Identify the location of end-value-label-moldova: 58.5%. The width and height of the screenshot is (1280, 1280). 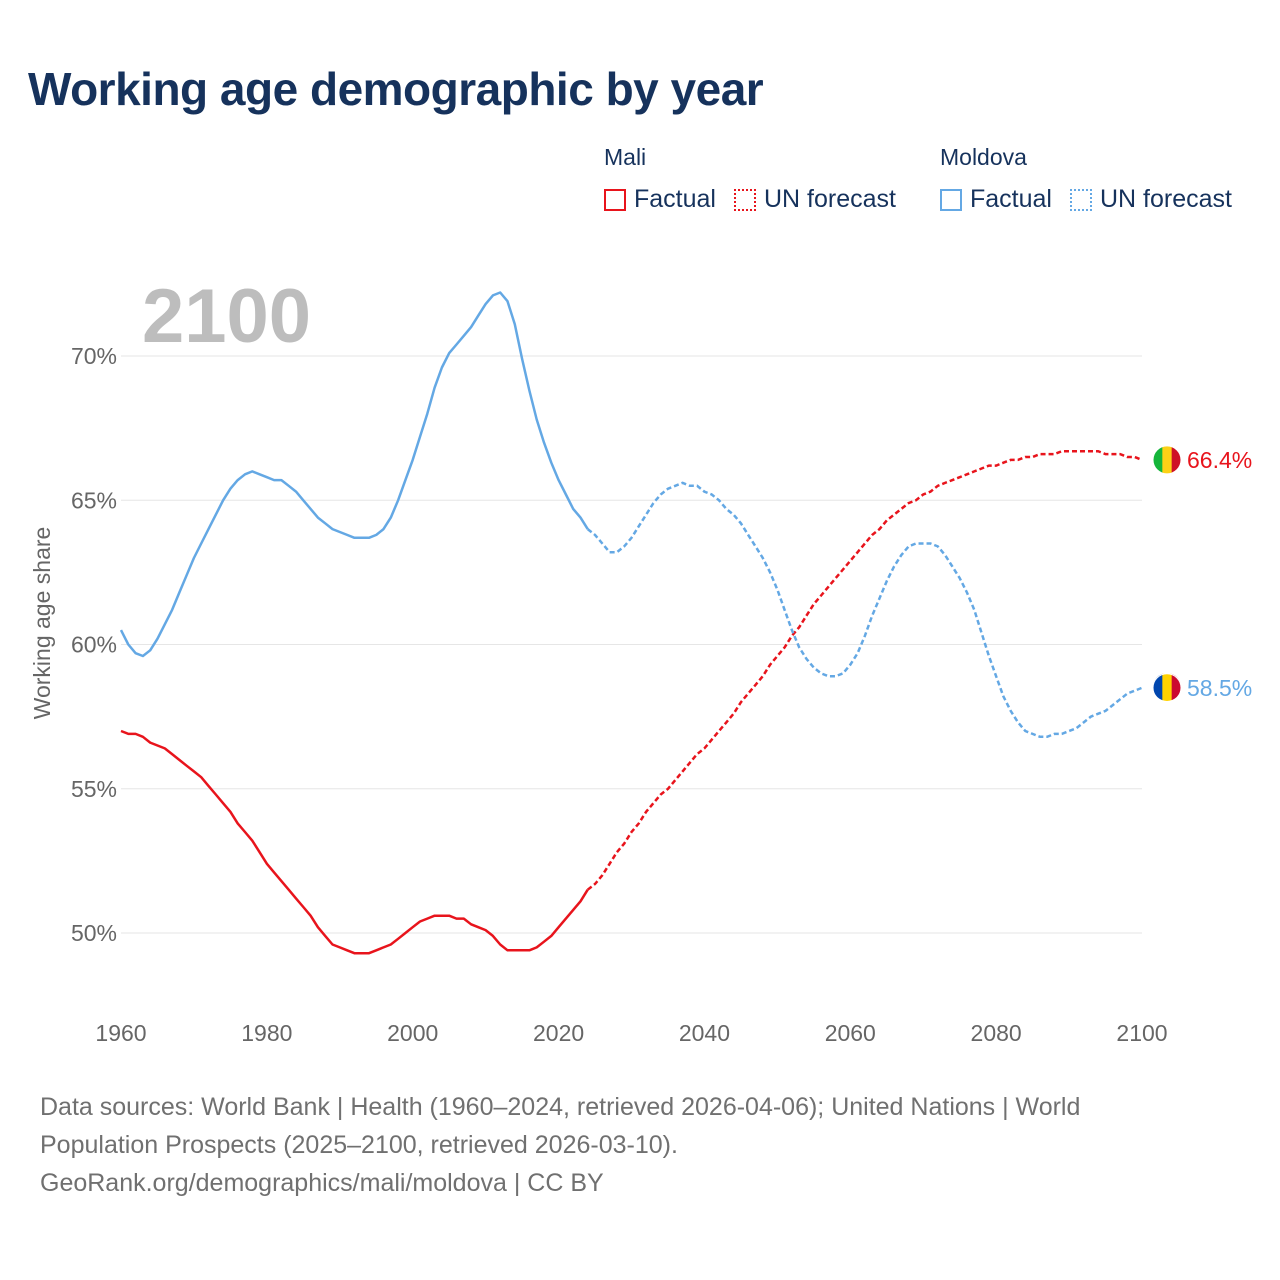
(1219, 688).